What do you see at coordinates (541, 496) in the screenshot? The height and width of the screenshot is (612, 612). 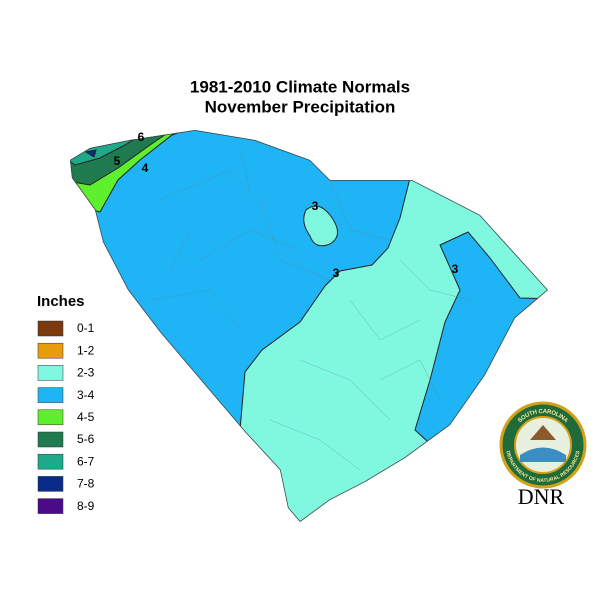 I see `logo-text: DNR` at bounding box center [541, 496].